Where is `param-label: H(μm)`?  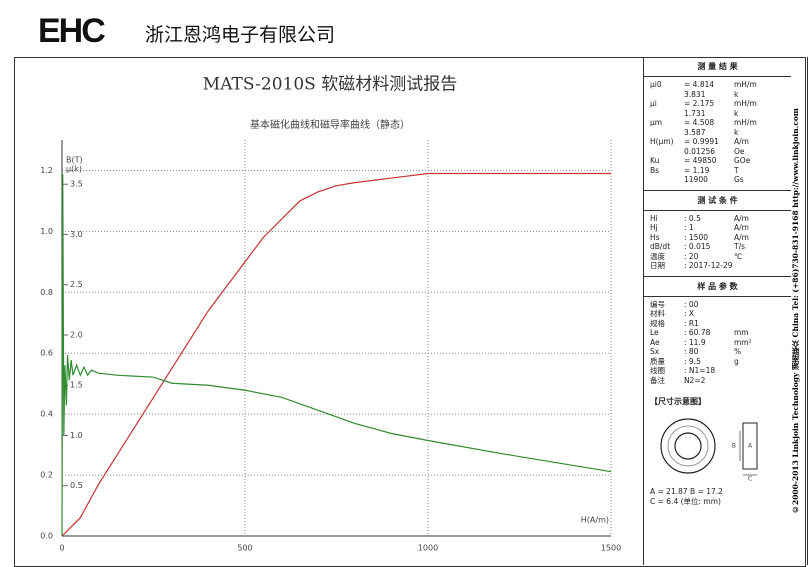 param-label: H(μm) is located at coordinates (662, 141).